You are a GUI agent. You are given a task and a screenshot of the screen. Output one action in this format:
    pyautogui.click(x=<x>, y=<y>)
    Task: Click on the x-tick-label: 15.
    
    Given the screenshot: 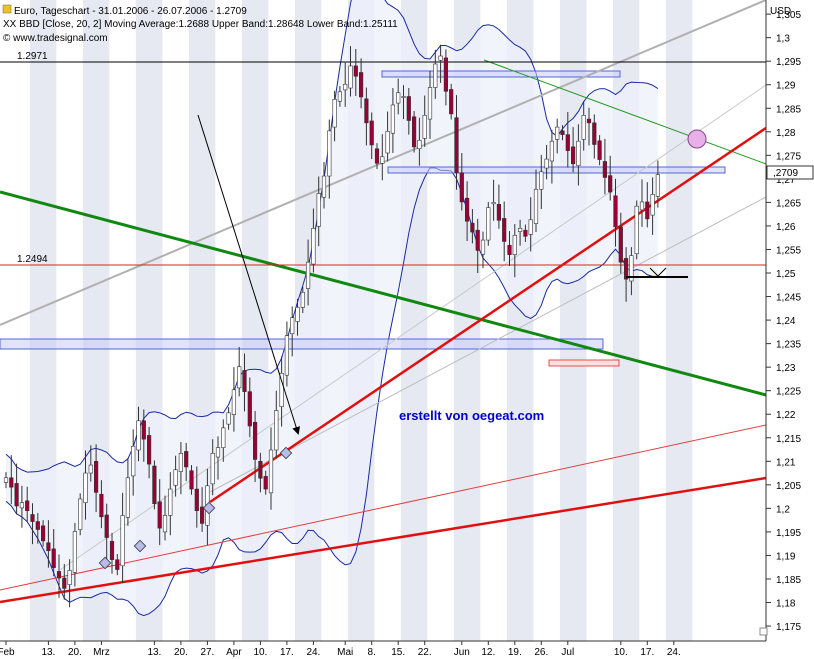 What is the action you would take?
    pyautogui.click(x=398, y=652)
    